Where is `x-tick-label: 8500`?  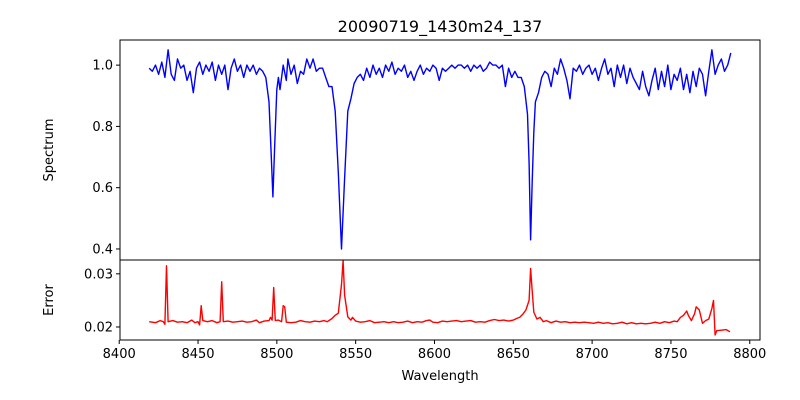 x-tick-label: 8500 is located at coordinates (276, 354).